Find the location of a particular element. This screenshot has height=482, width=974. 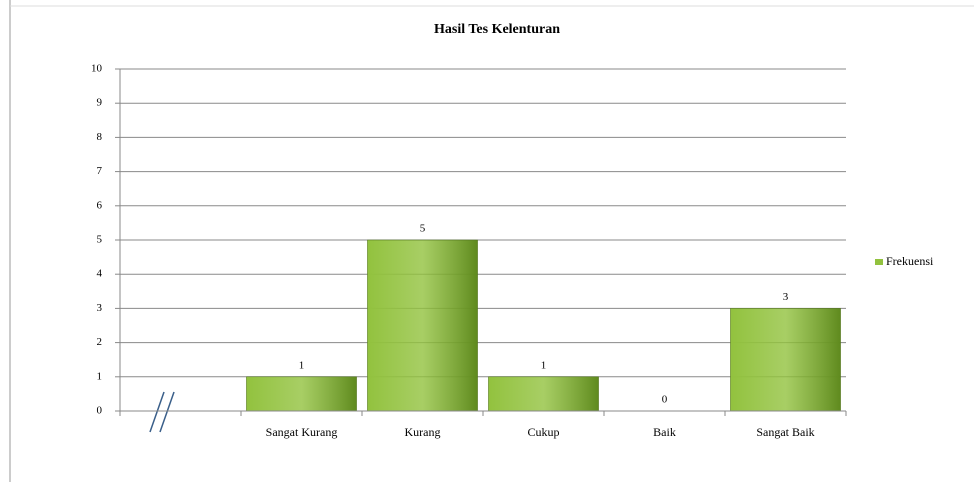

x-tick-label: Cukup is located at coordinates (543, 432).